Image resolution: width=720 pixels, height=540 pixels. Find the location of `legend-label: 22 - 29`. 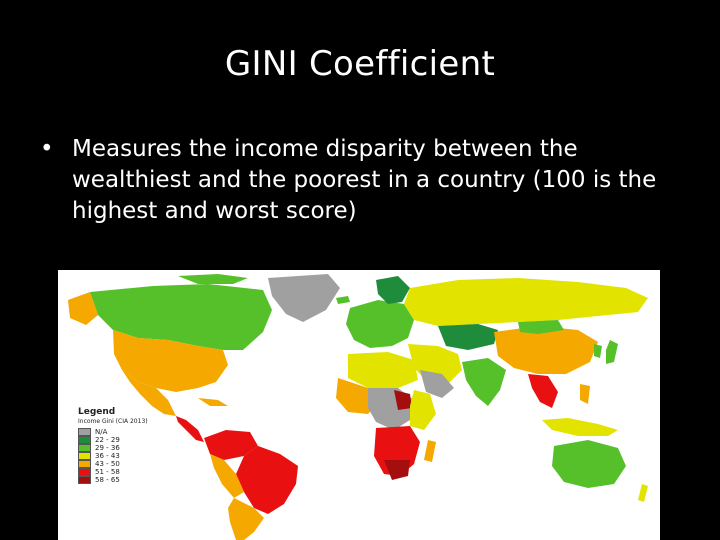

legend-label: 22 - 29 is located at coordinates (107, 440).